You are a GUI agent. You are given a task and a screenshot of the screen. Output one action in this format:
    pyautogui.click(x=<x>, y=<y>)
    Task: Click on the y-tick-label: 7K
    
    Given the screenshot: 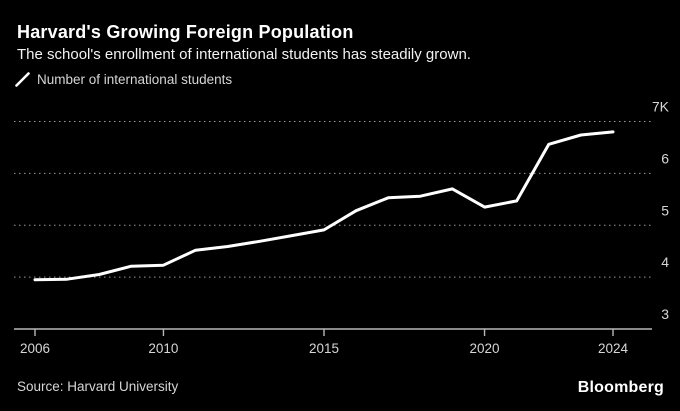 What is the action you would take?
    pyautogui.click(x=661, y=107)
    